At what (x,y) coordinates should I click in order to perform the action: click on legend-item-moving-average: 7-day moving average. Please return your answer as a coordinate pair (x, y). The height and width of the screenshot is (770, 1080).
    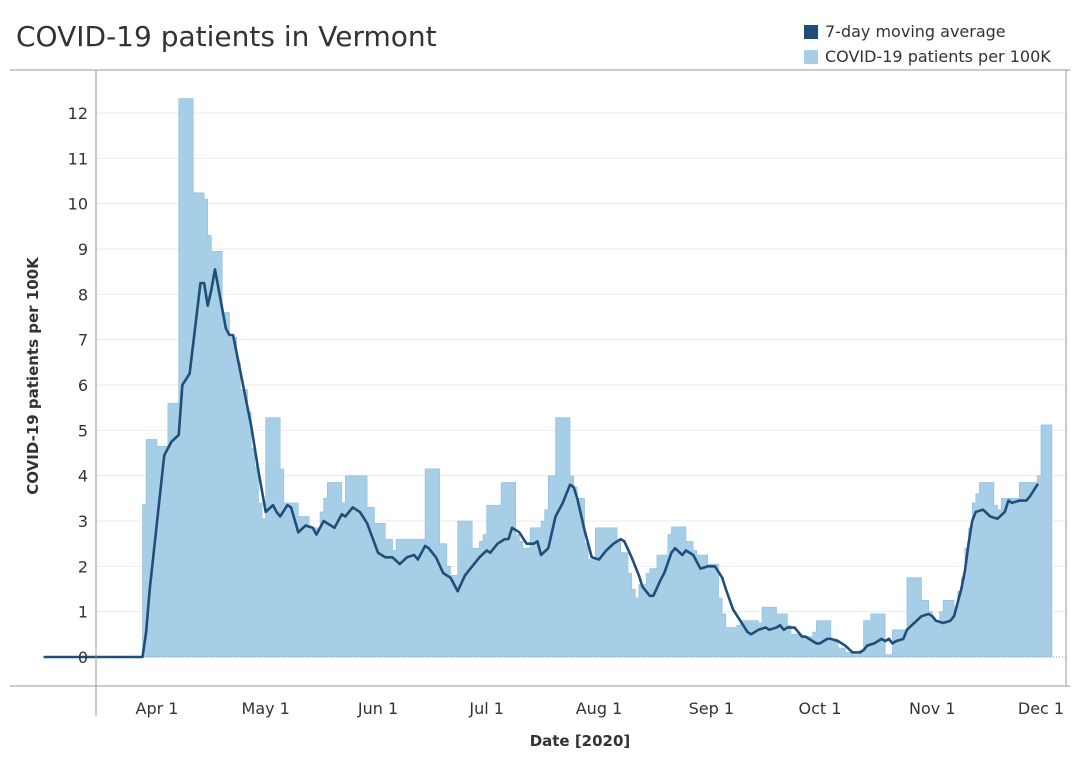
    Looking at the image, I should click on (927, 31).